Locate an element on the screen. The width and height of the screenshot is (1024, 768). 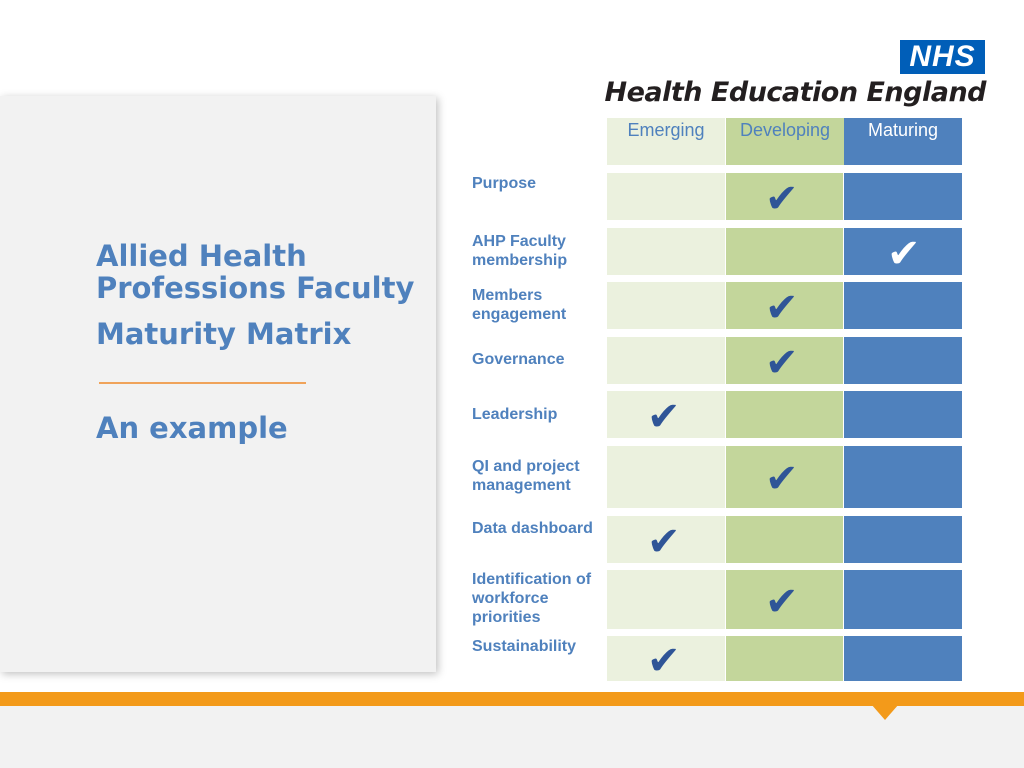
row-label: Sustainability is located at coordinates (524, 646).